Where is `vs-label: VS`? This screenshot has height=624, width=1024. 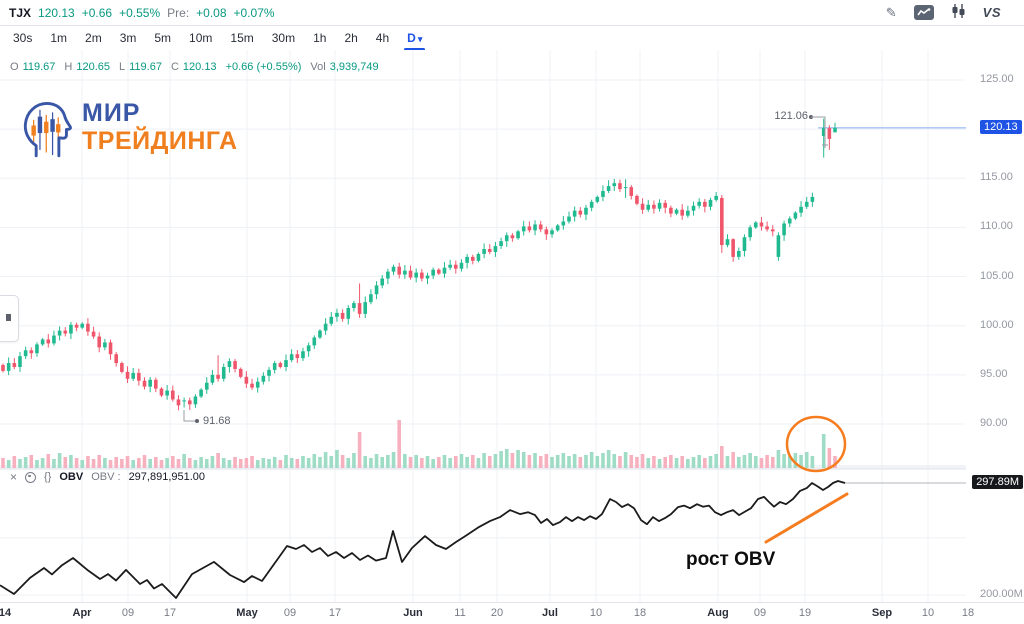
vs-label: VS is located at coordinates (991, 12).